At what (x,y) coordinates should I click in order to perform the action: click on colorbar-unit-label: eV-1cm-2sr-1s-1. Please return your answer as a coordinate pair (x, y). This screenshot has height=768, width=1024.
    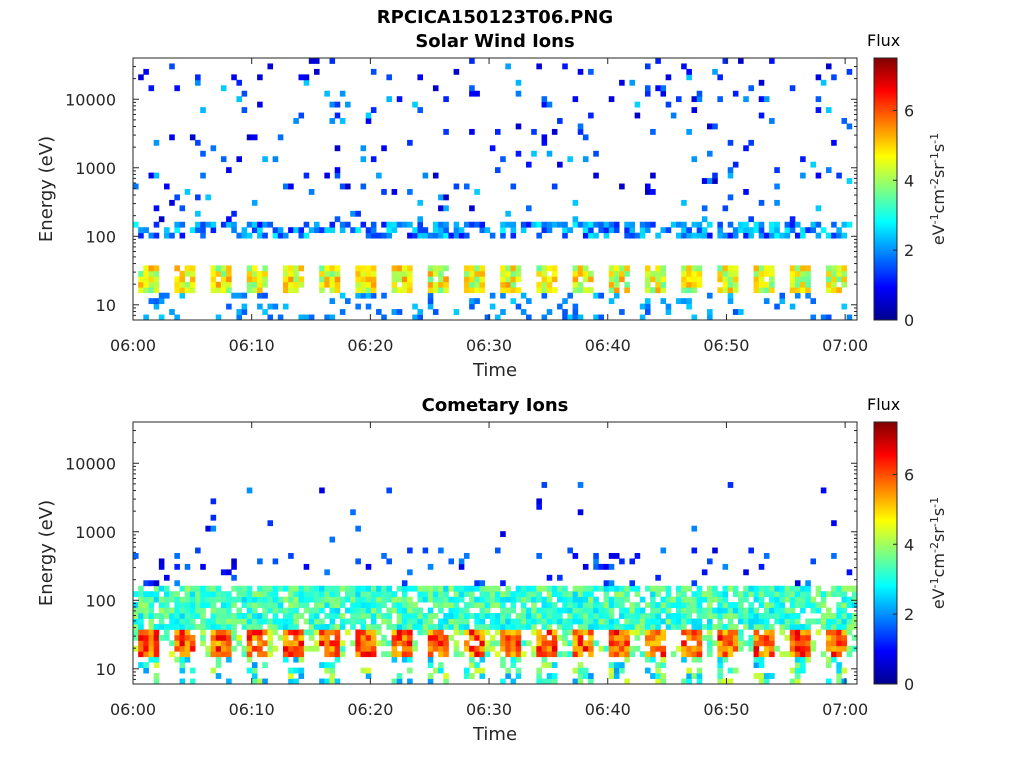
    Looking at the image, I should click on (938, 189).